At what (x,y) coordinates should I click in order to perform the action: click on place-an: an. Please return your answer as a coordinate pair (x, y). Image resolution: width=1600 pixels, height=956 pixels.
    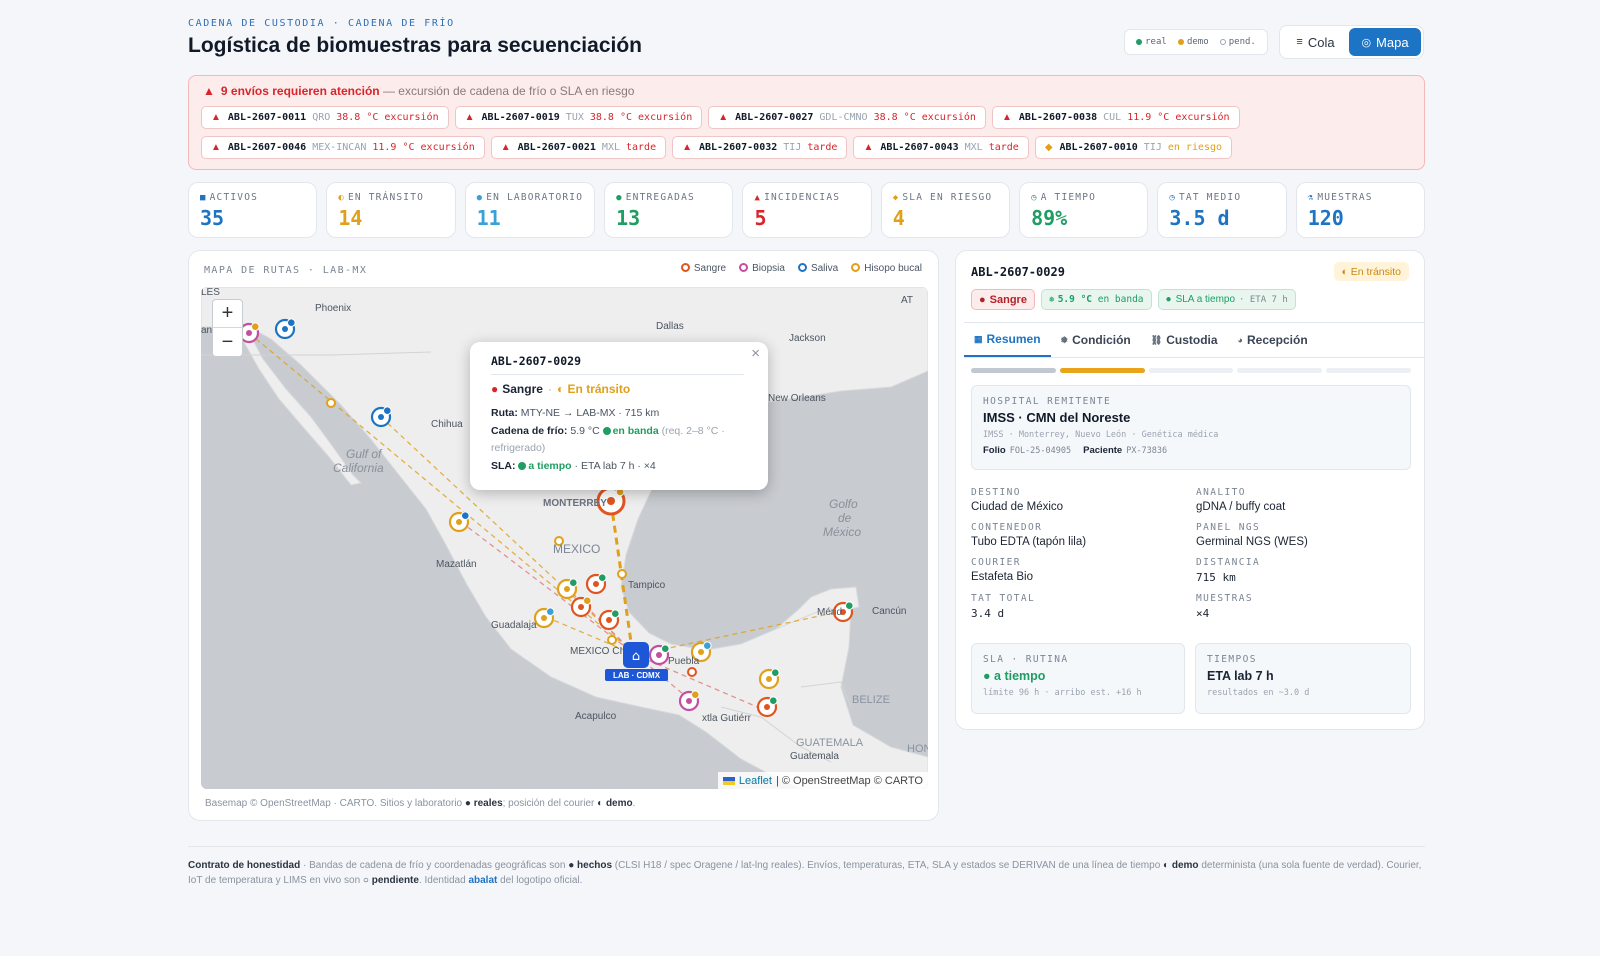
    Looking at the image, I should click on (206, 330).